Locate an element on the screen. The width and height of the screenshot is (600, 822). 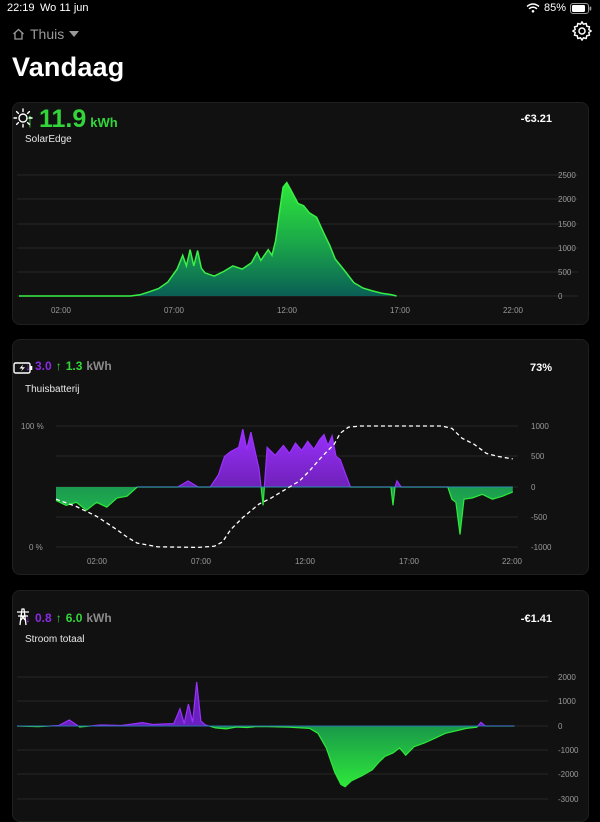
grid-up-value: 6.0 is located at coordinates (74, 618).